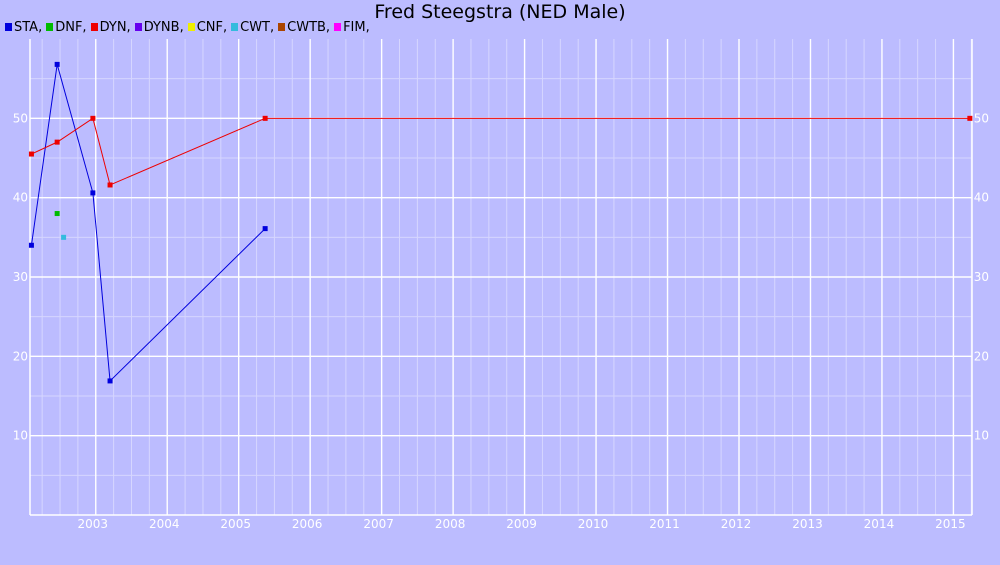  I want to click on legend-label: DNF,, so click(71, 27).